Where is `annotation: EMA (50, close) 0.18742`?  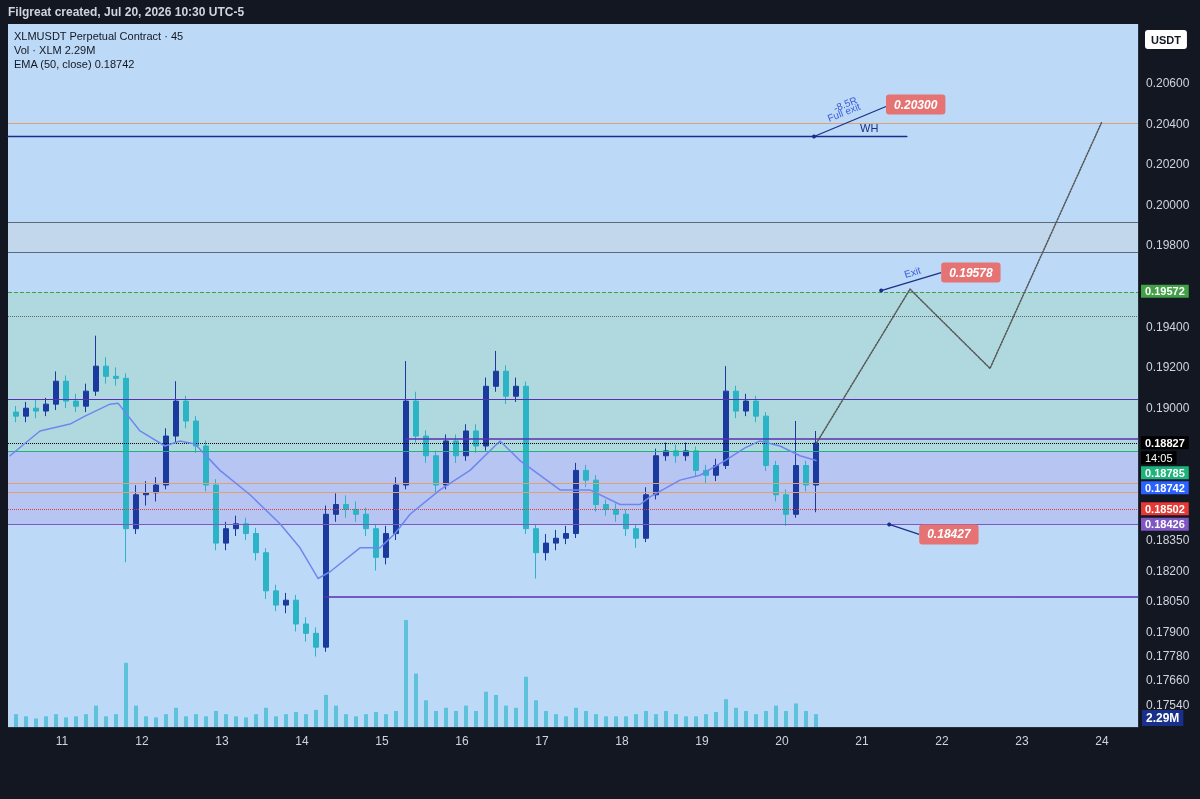
annotation: EMA (50, close) 0.18742 is located at coordinates (74, 63).